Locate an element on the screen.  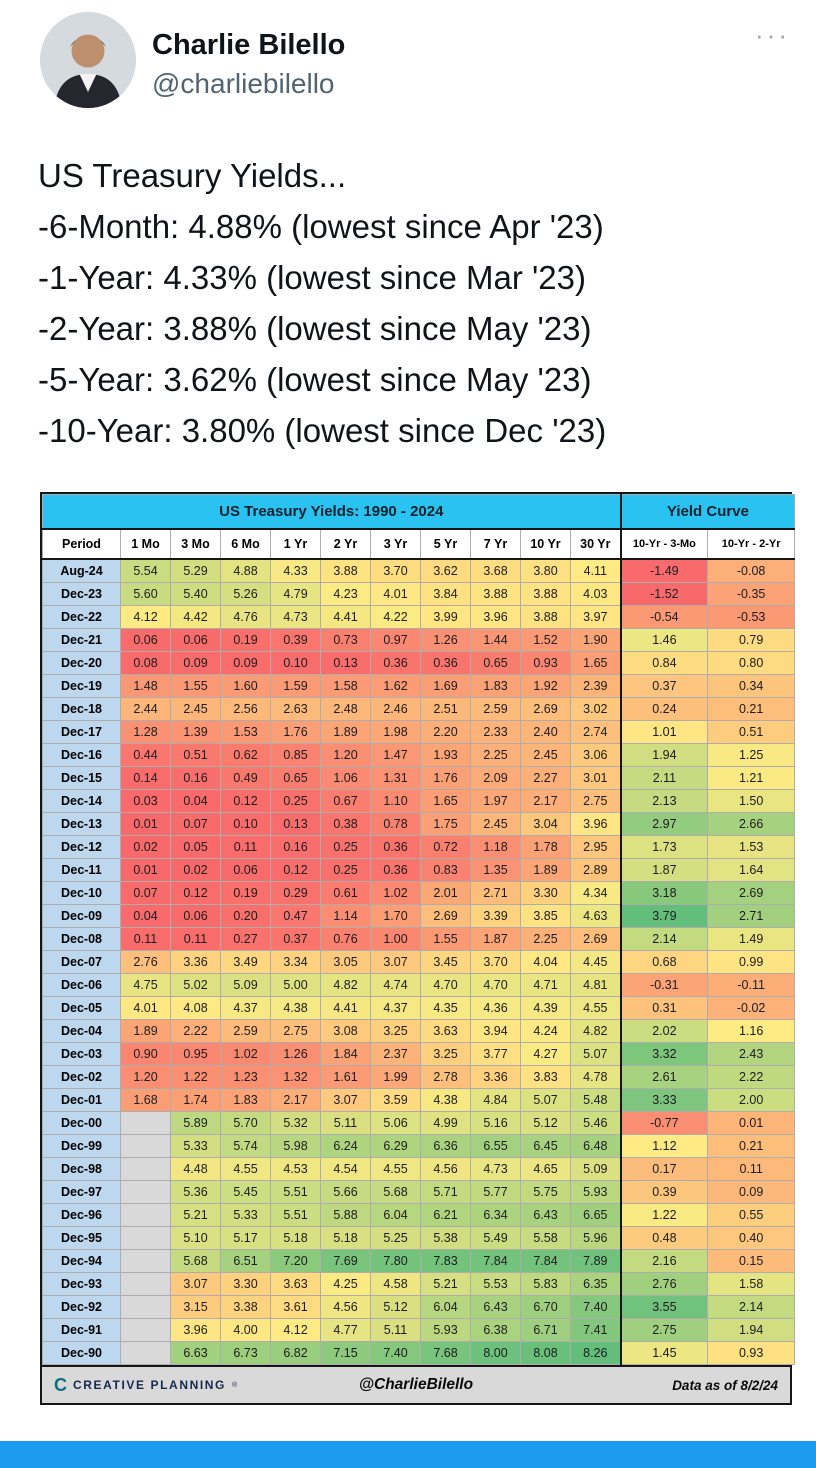
yield-cell: 3.08 is located at coordinates (345, 1031).